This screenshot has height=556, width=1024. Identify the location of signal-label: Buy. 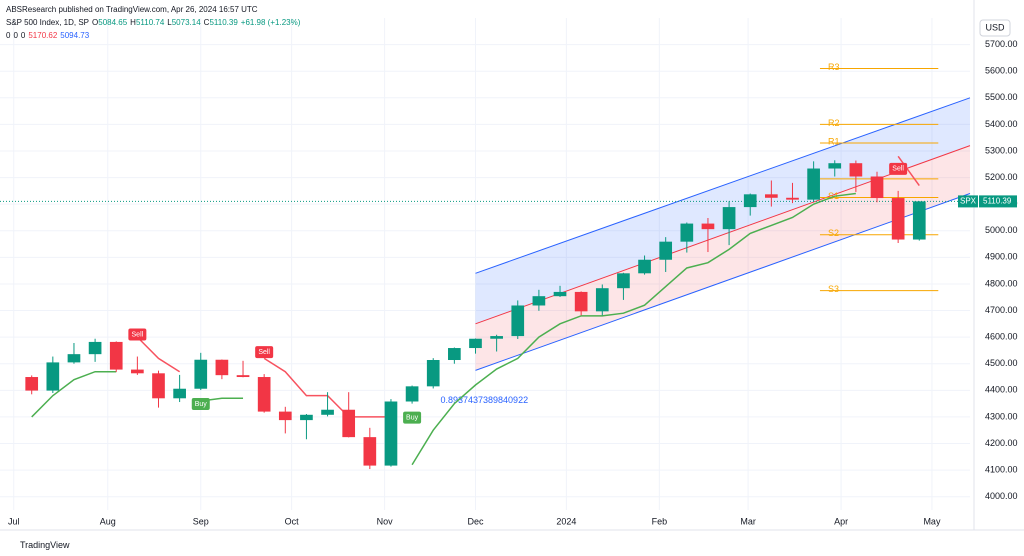
(201, 404).